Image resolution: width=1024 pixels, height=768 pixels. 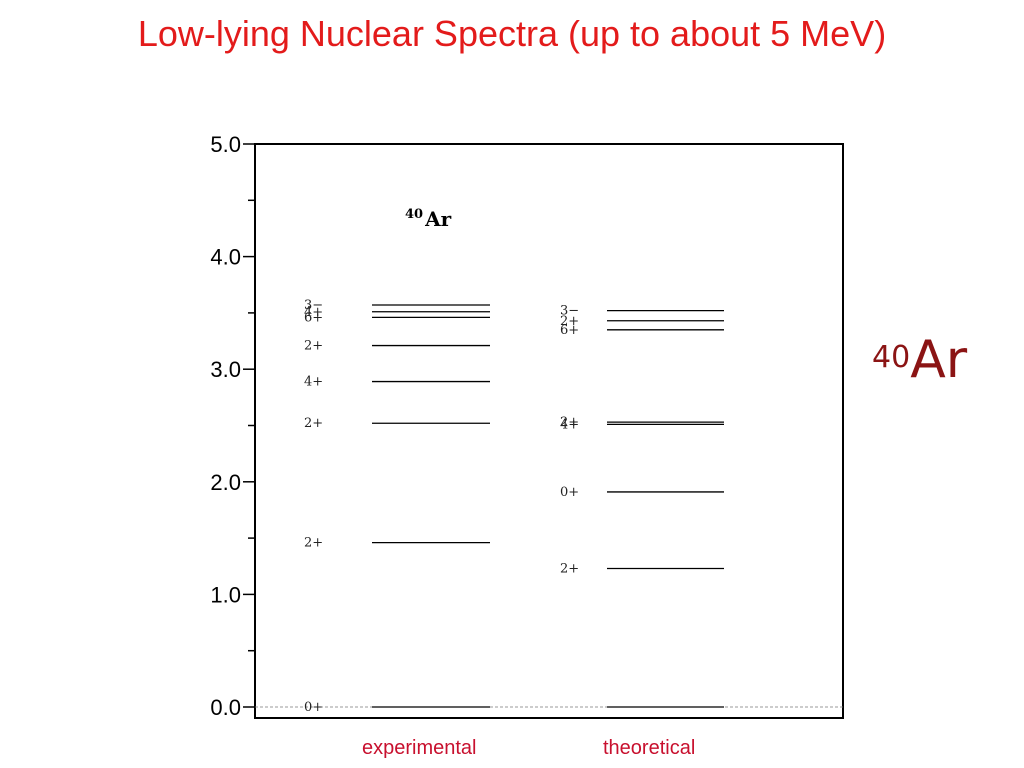 What do you see at coordinates (414, 214) in the screenshot?
I see `annotation-mass-number: 40` at bounding box center [414, 214].